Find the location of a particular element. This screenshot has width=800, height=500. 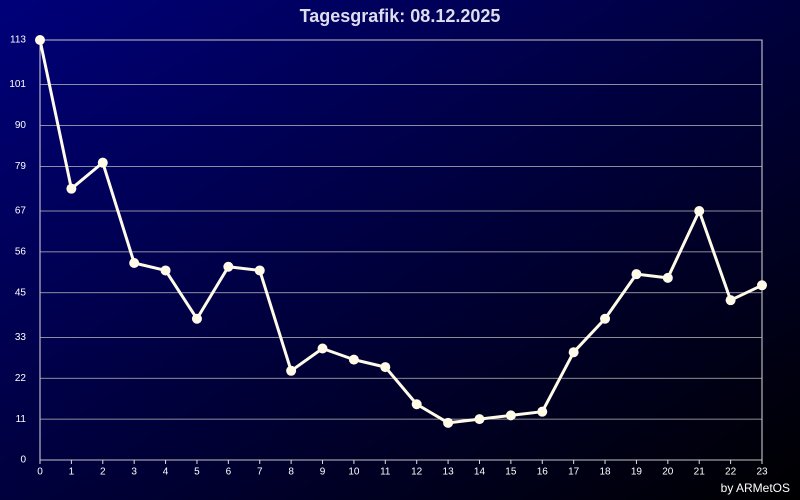

x-tick-label: 13 is located at coordinates (449, 472).